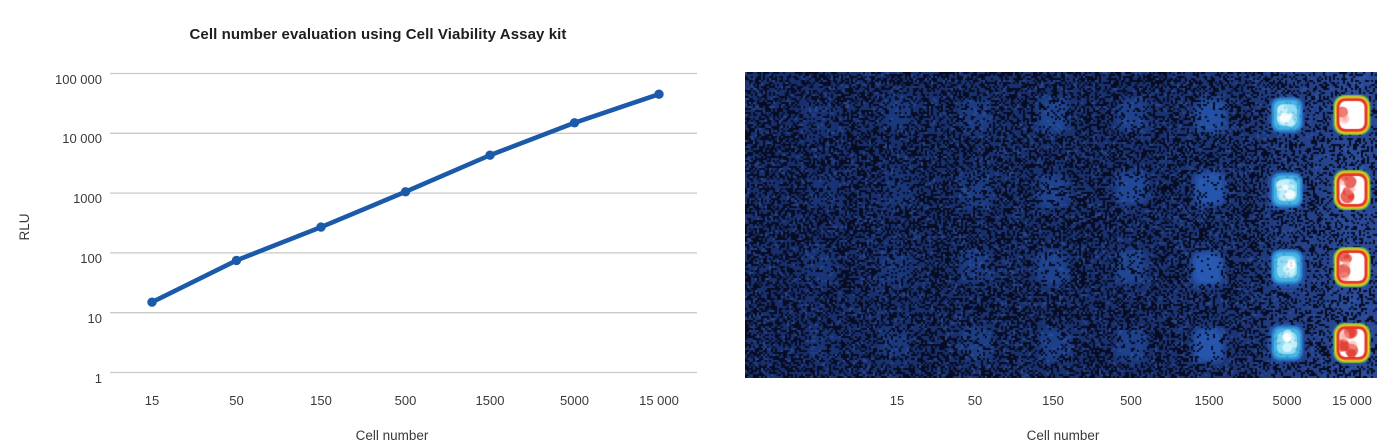  Describe the element at coordinates (1063, 435) in the screenshot. I see `plate-x-axis-title: Cell number` at that location.